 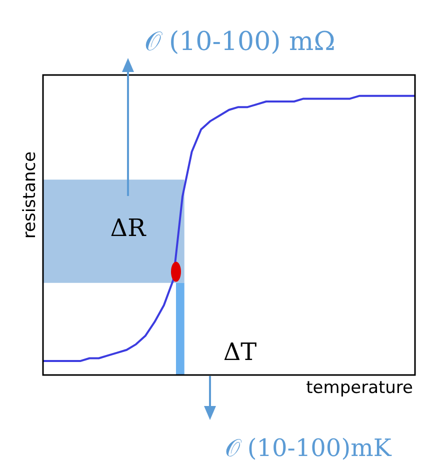 I want to click on annotation: ΔR, so click(x=128, y=228).